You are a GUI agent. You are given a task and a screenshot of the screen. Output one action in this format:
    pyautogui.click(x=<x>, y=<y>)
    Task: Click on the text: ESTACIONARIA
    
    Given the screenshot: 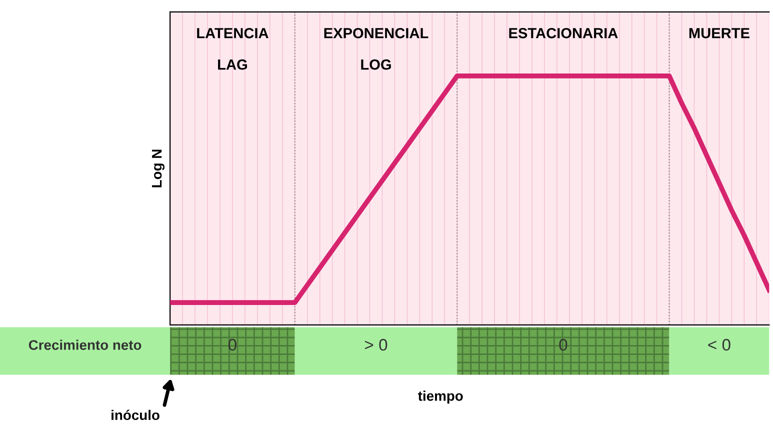 What is the action you would take?
    pyautogui.click(x=563, y=33)
    